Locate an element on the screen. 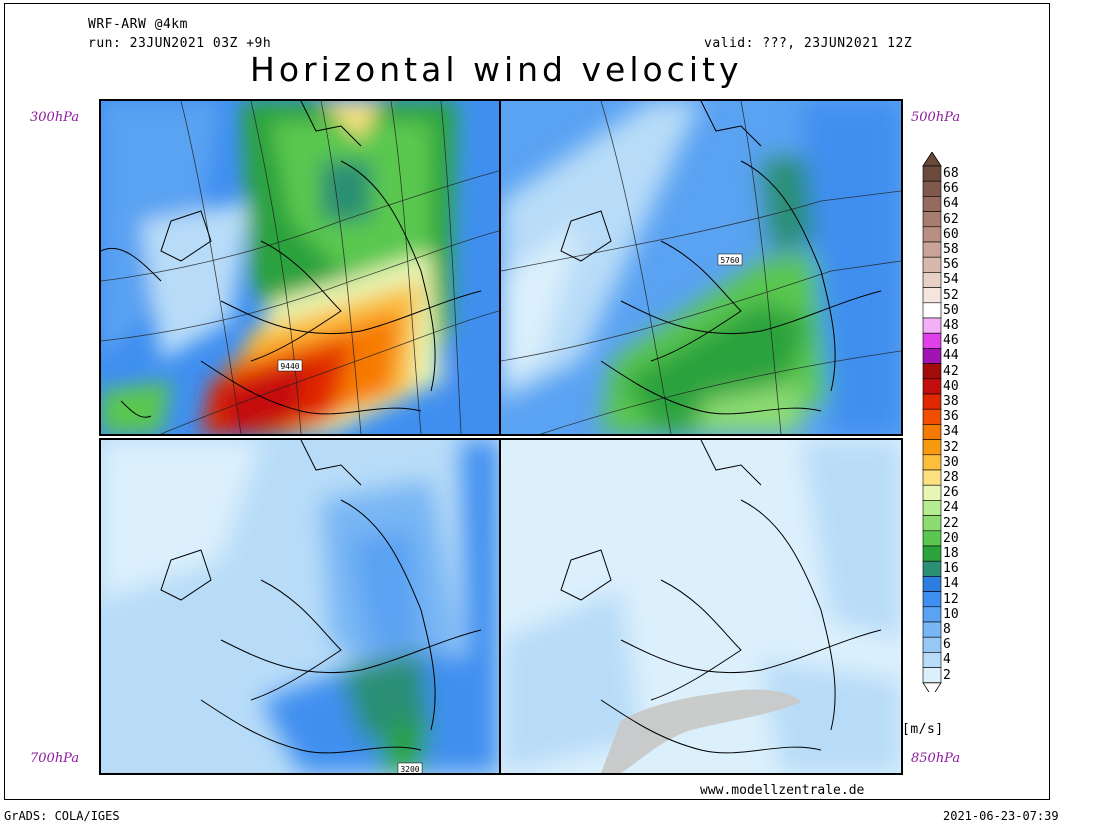 This screenshot has height=825, width=1100. colorbar-tick-label: 22 is located at coordinates (951, 523).